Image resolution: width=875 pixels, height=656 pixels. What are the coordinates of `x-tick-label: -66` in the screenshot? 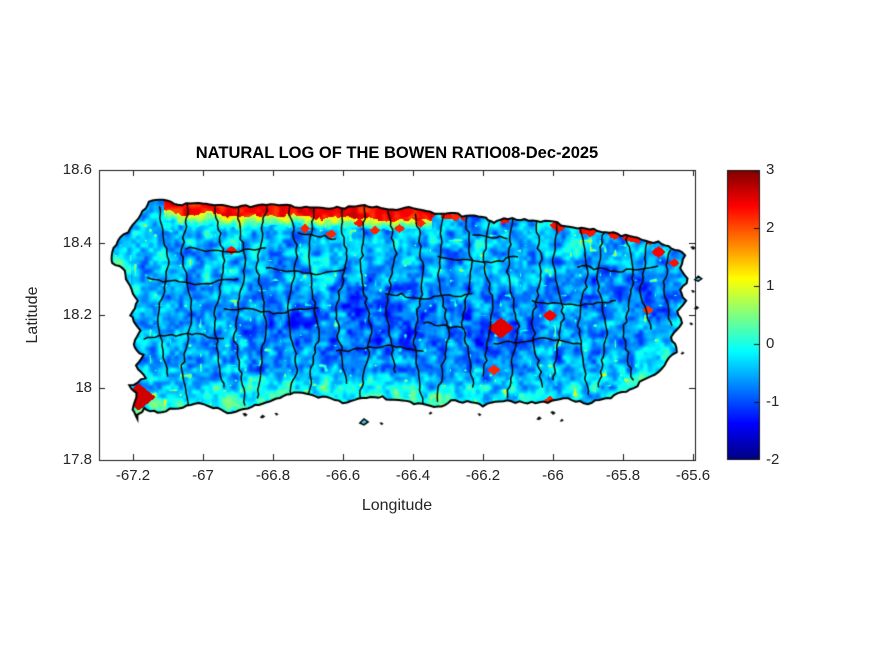 It's located at (553, 475).